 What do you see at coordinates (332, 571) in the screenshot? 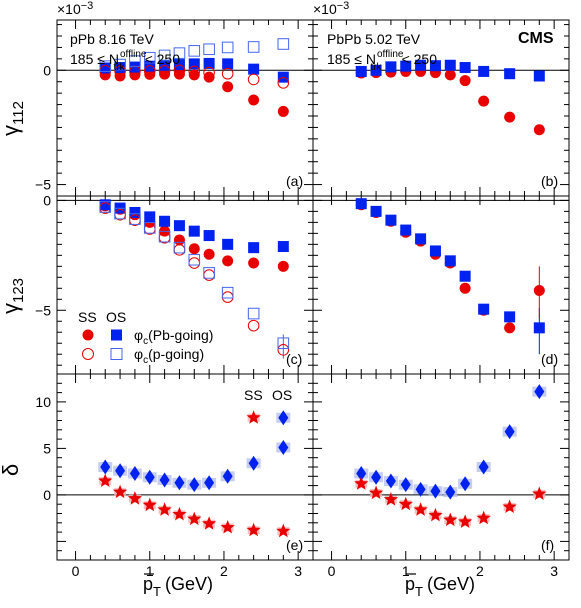
I see `x-tick-label: 0` at bounding box center [332, 571].